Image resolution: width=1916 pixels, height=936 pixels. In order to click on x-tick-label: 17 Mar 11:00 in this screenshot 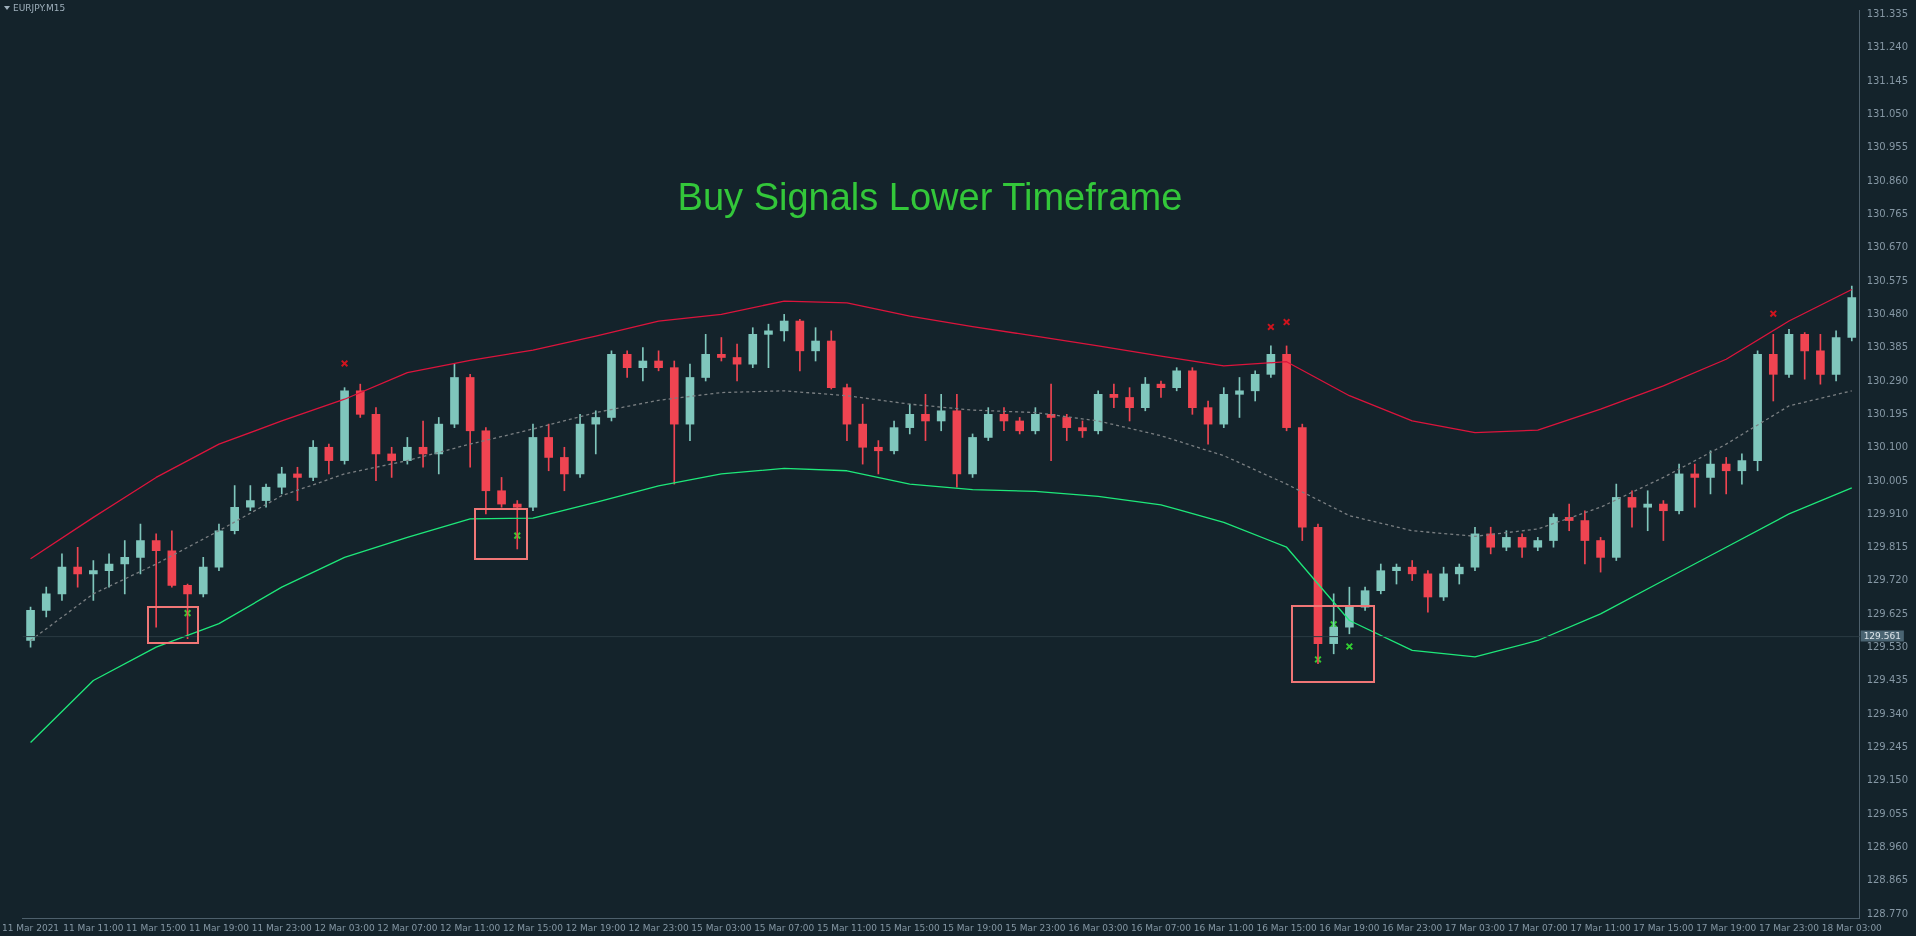, I will do `click(1600, 927)`.